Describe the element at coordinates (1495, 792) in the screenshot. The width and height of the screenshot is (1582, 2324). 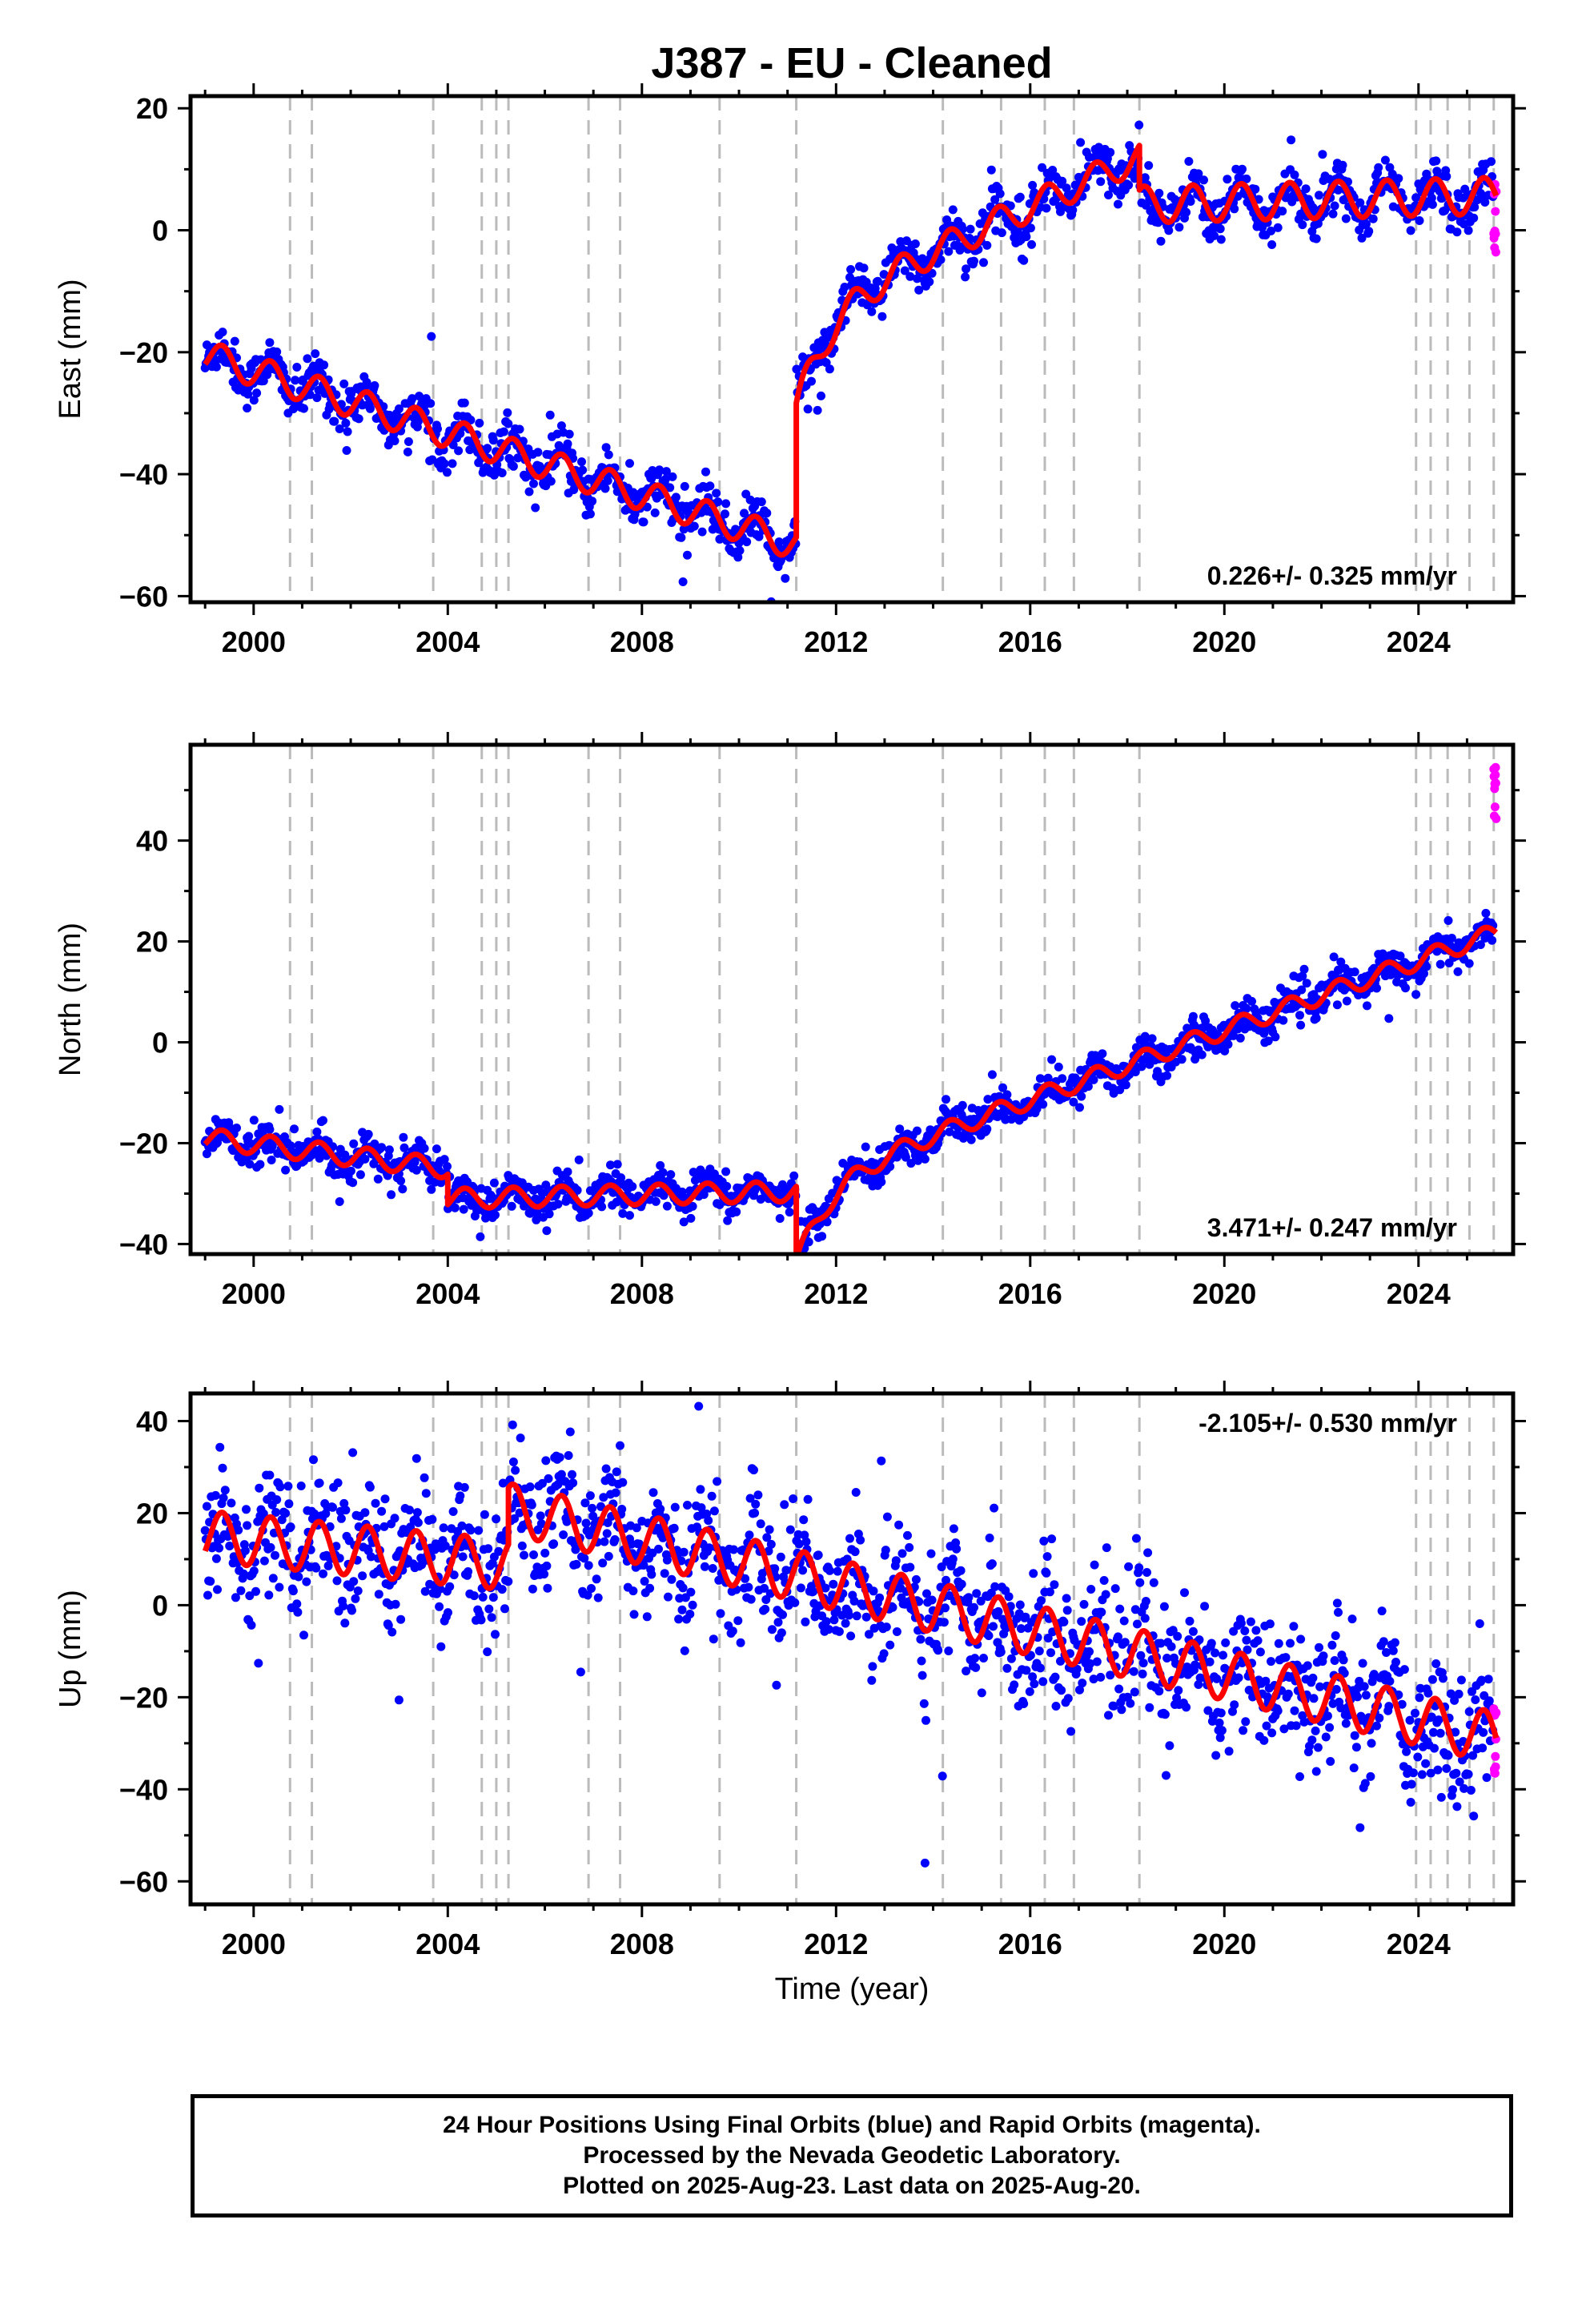
I see `rapid-positions-scatter` at that location.